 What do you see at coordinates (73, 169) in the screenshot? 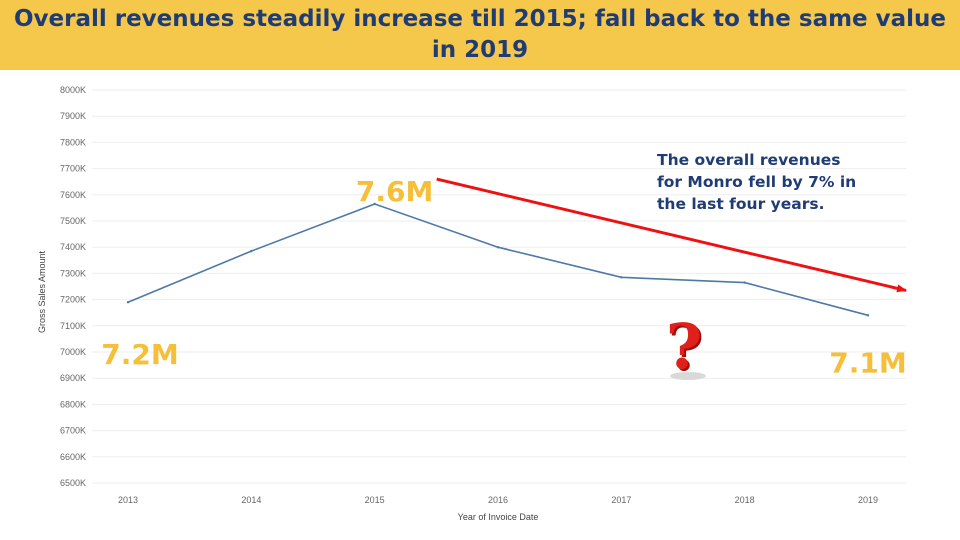
I see `y-tick-label: 7700K` at bounding box center [73, 169].